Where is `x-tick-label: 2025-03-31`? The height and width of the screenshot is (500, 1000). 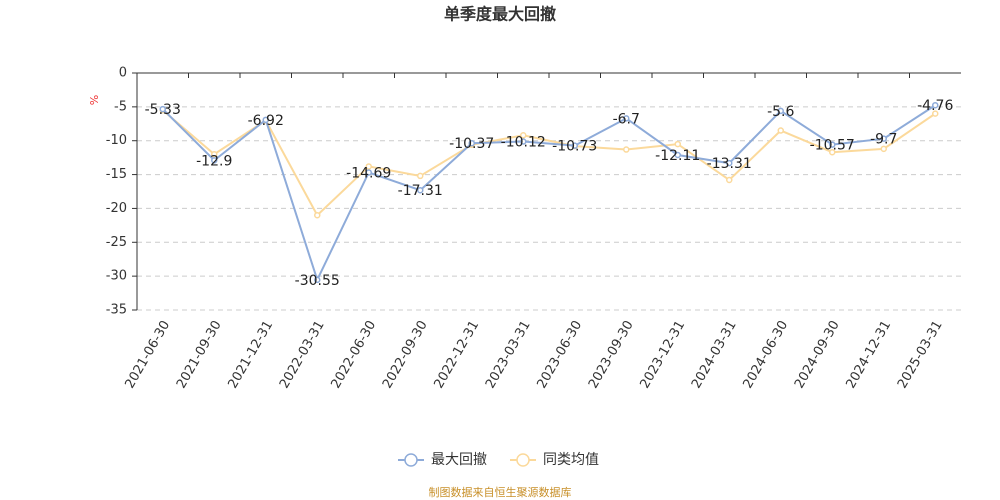 x-tick-label: 2025-03-31 is located at coordinates (920, 354).